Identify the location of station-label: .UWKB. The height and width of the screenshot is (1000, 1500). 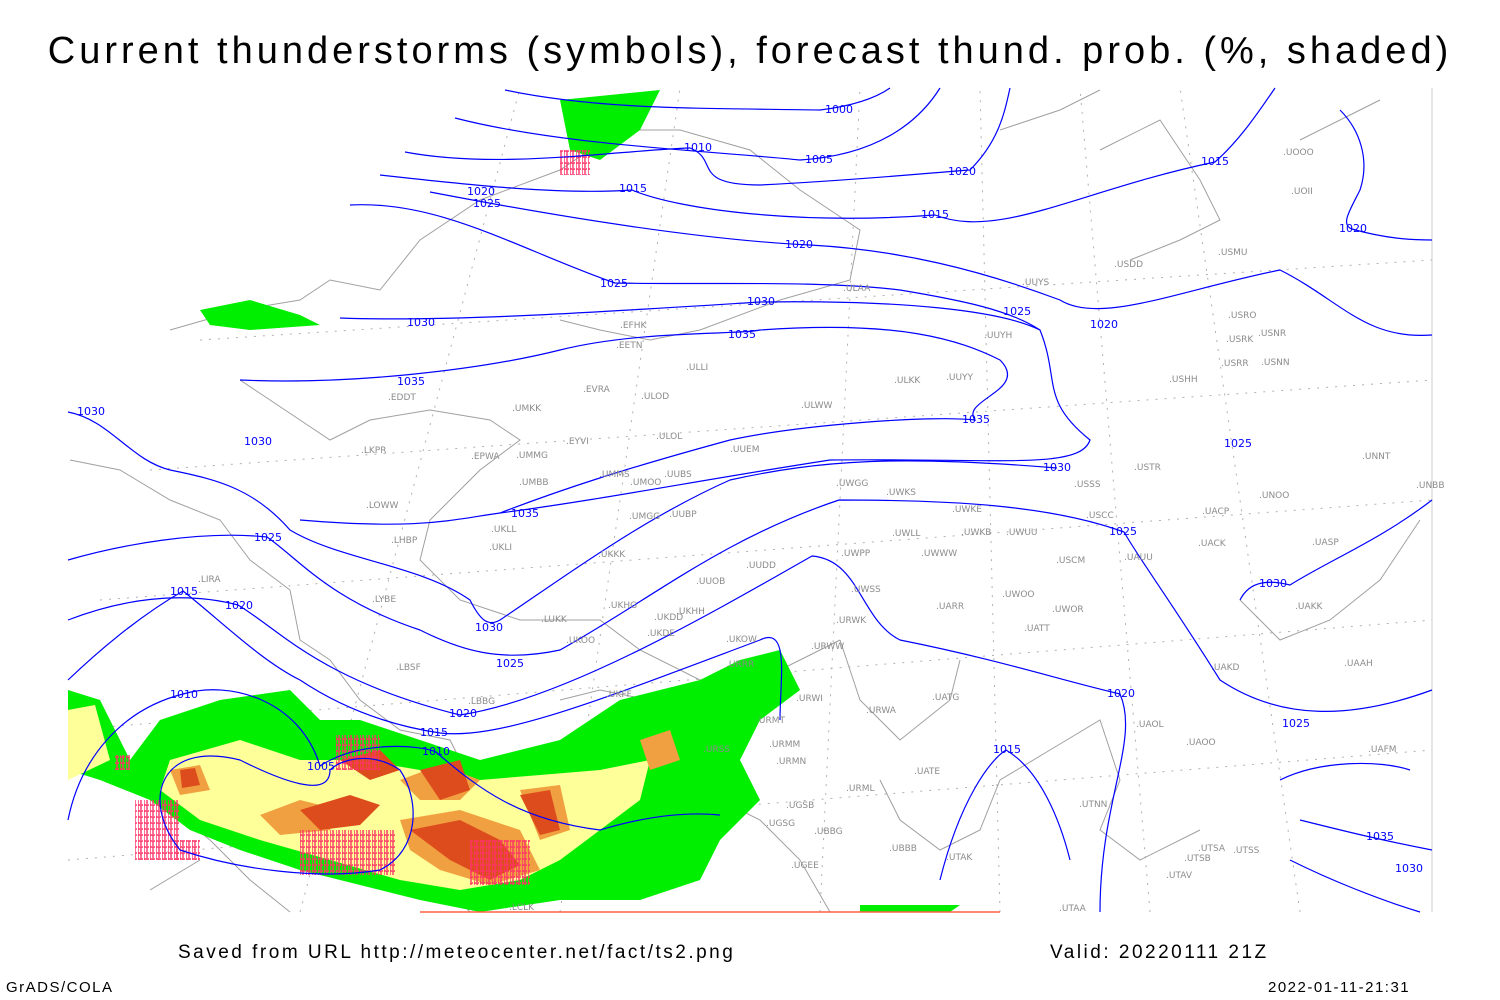
(976, 533).